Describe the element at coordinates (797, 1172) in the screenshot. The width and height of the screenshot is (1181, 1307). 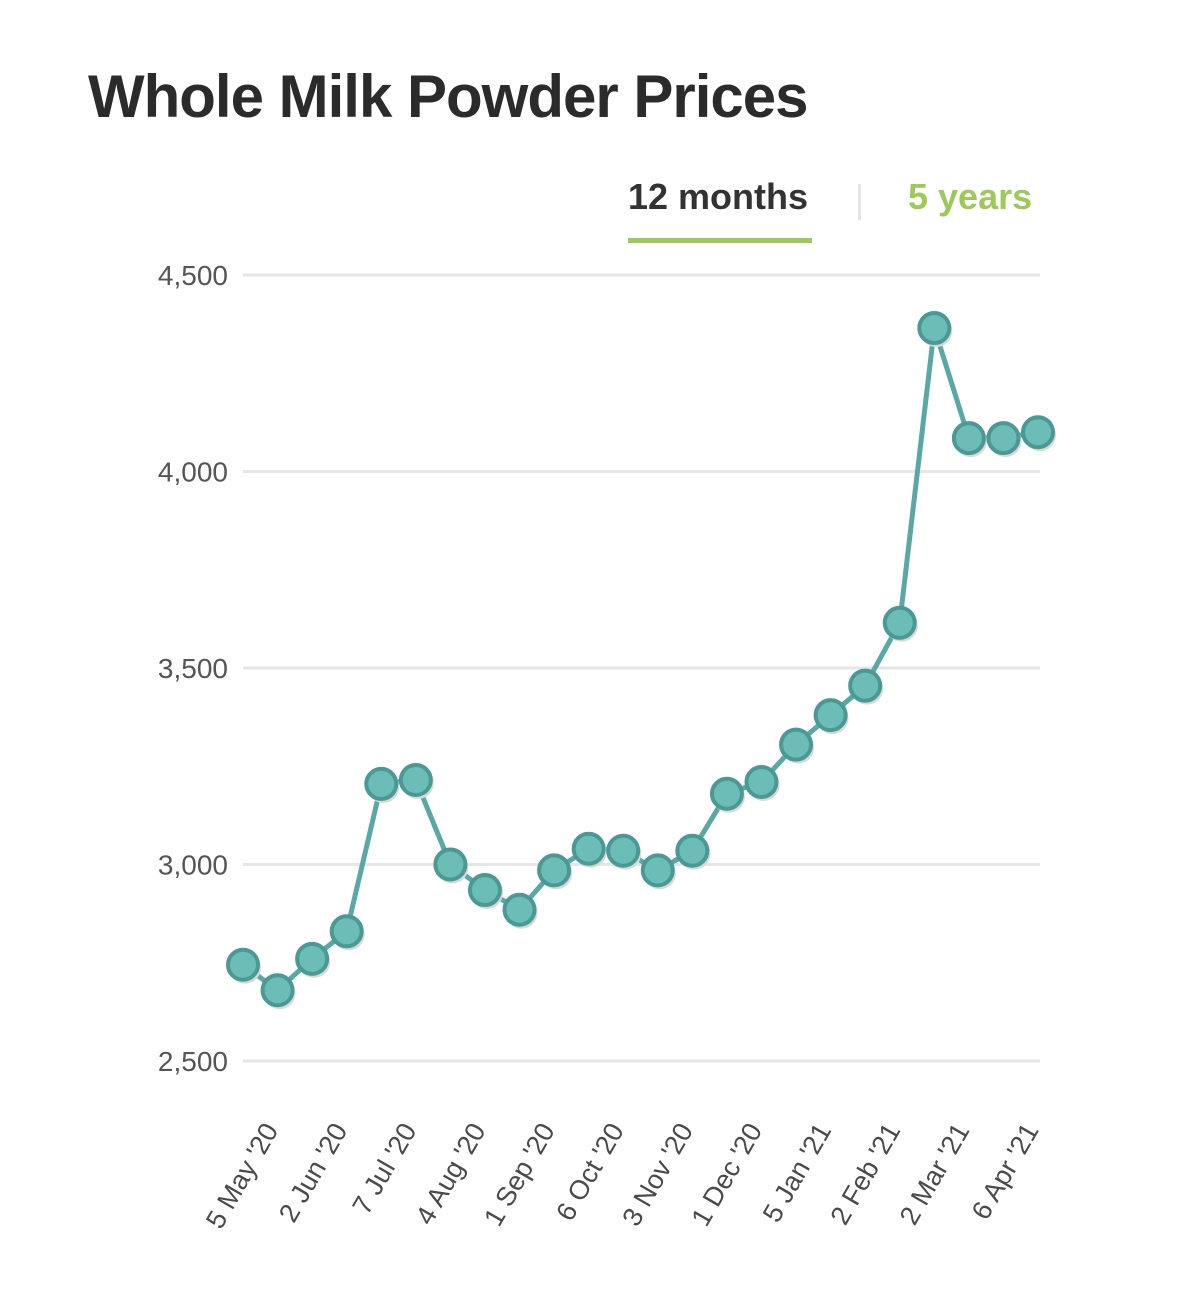
I see `x-tick-label: 5 Jan '21` at that location.